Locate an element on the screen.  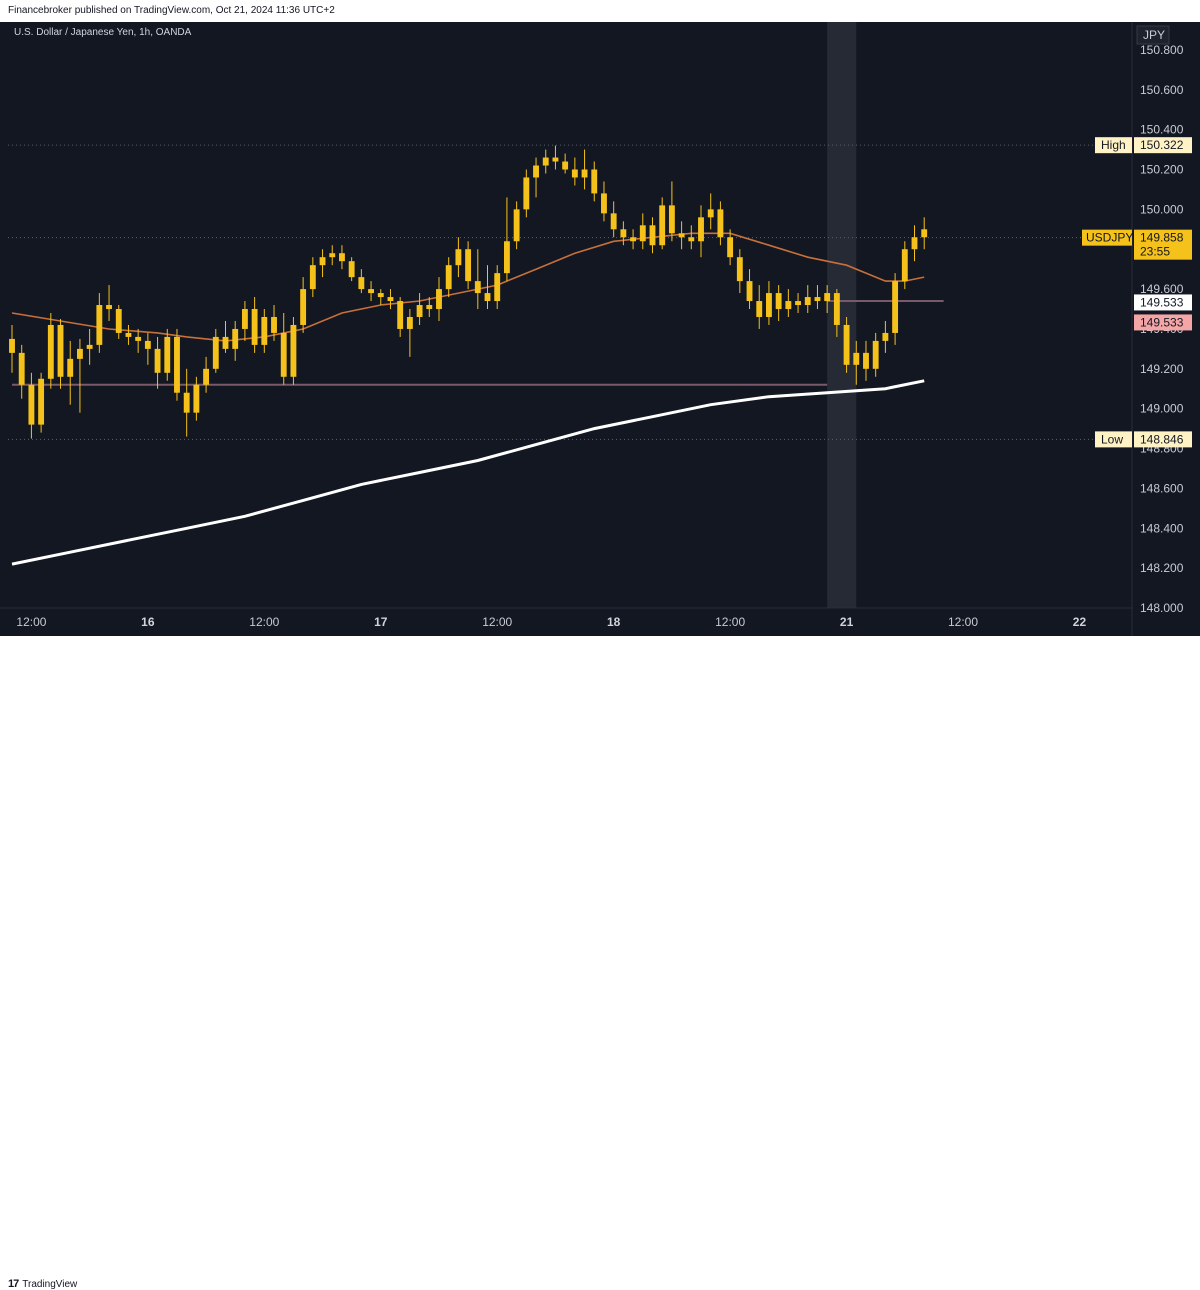
svg-text: 149.858 is located at coordinates (1162, 238).